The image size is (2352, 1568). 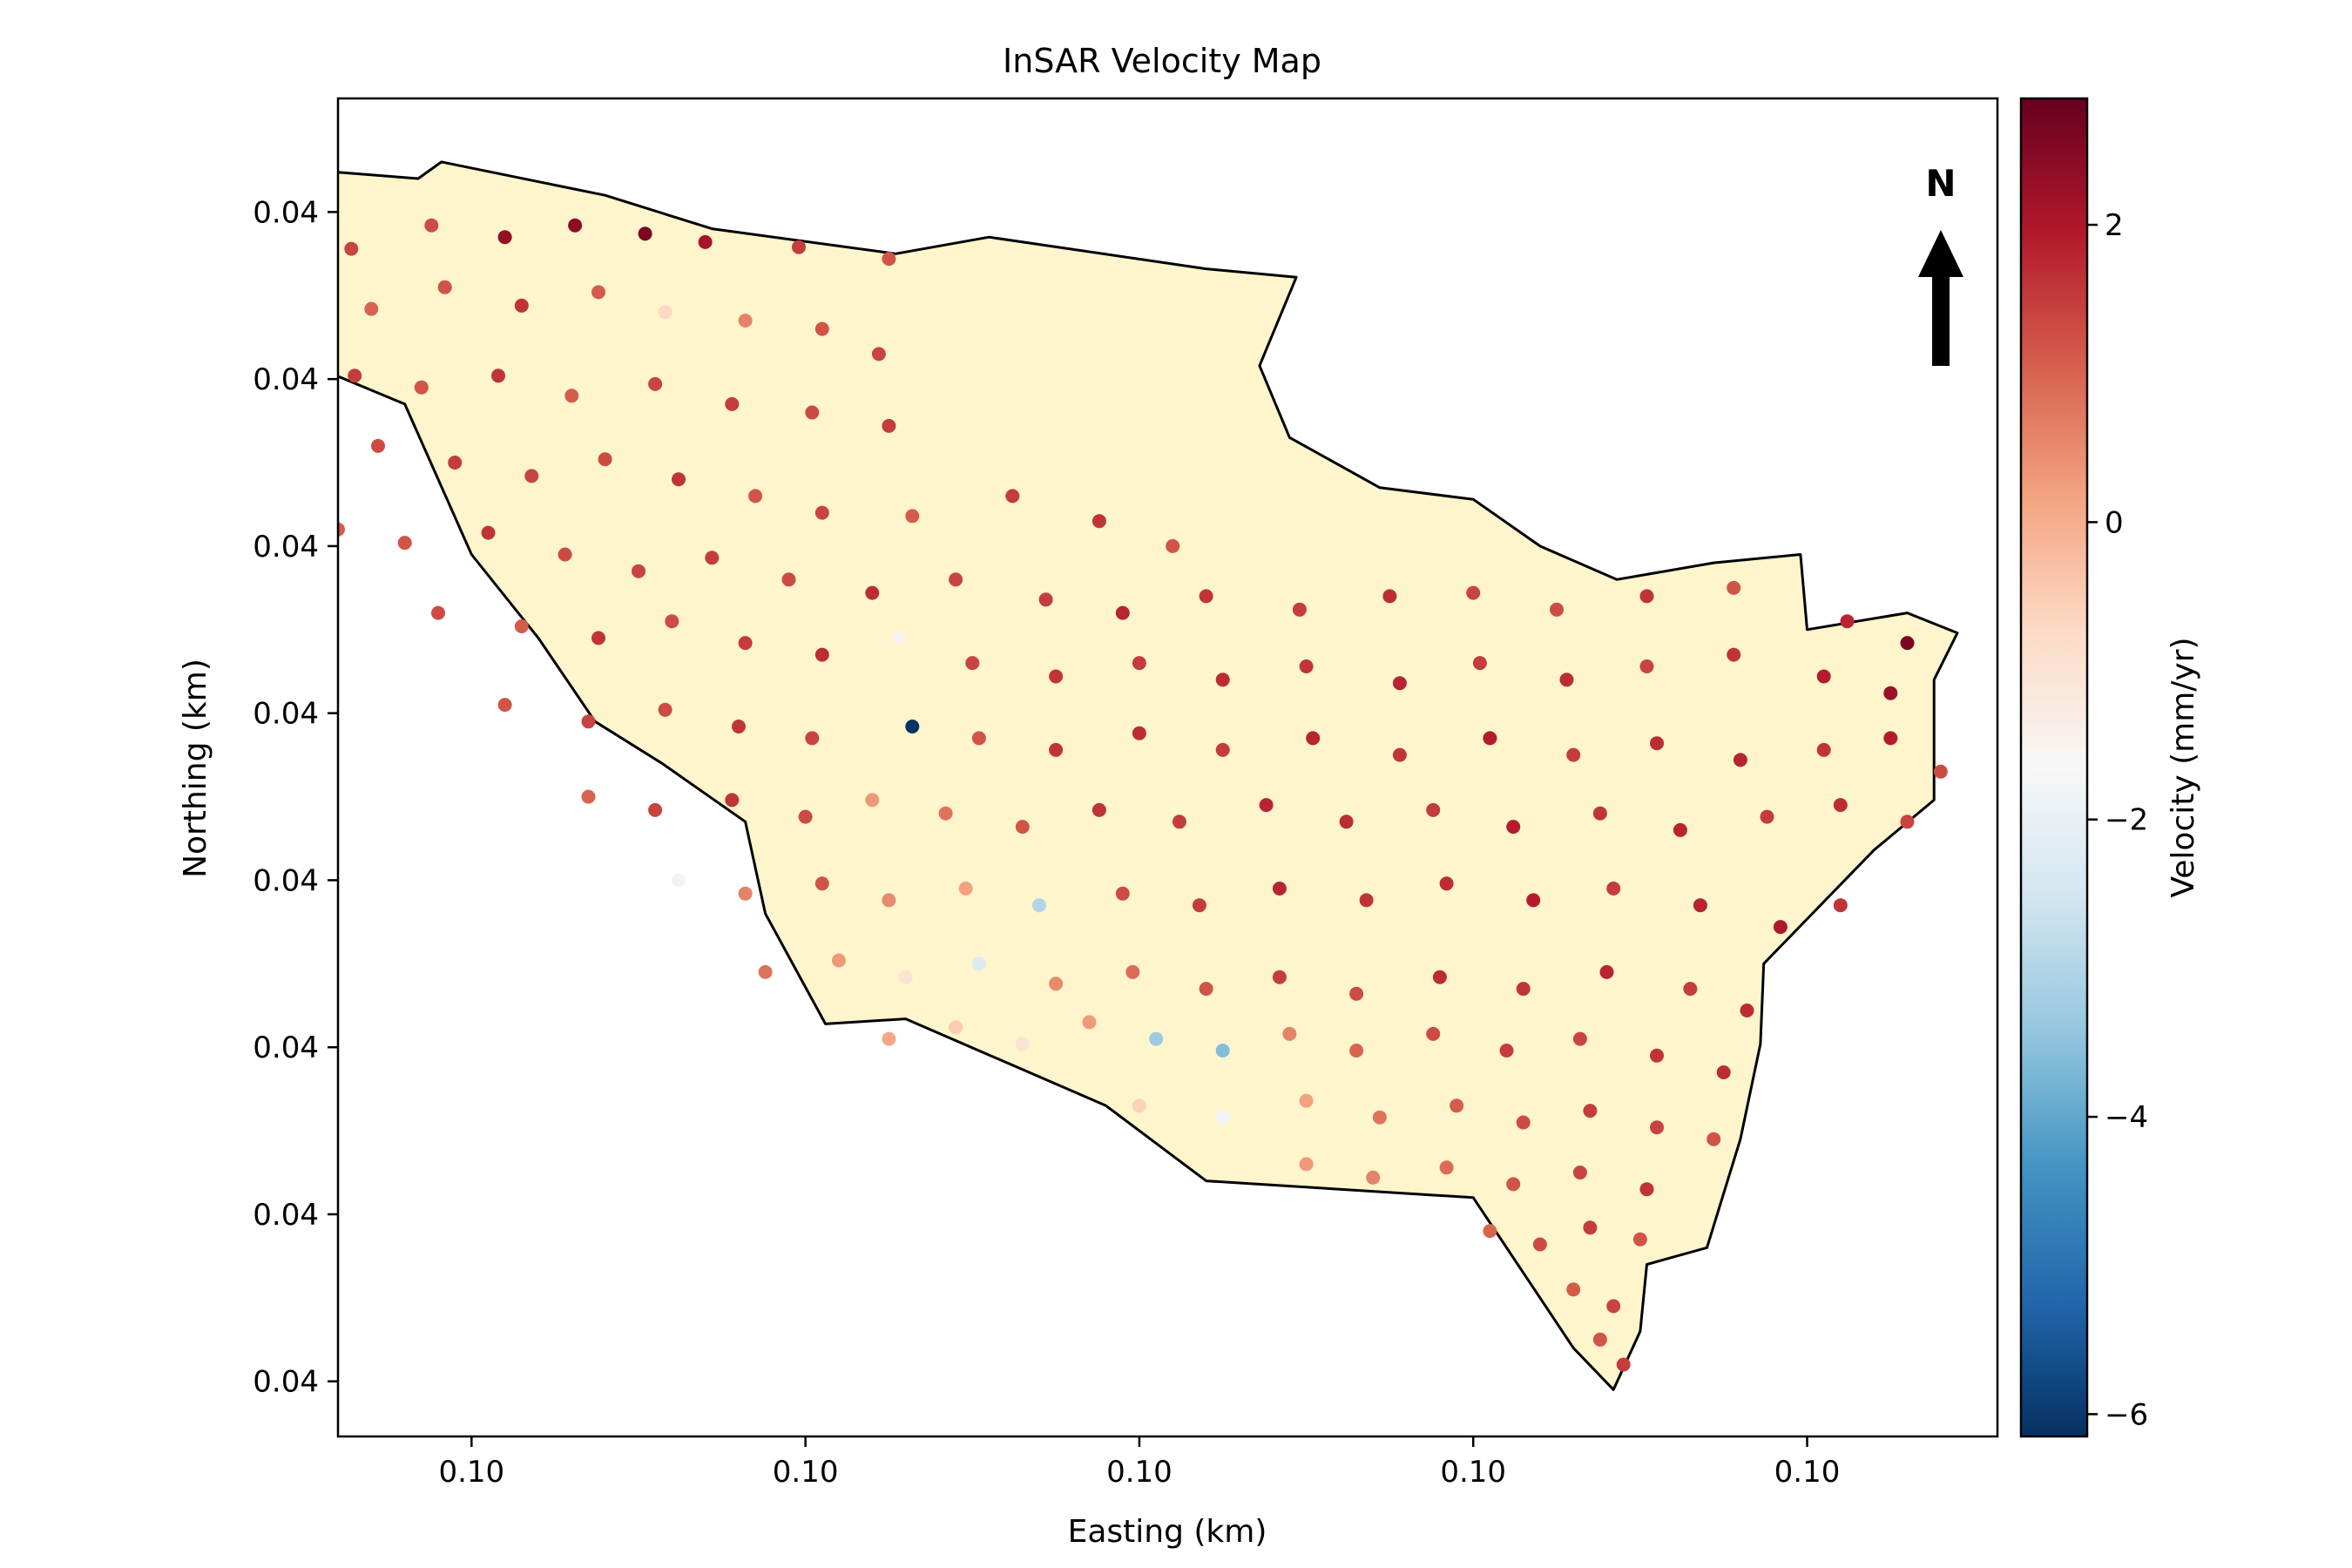 What do you see at coordinates (2126, 1117) in the screenshot?
I see `colorbar-tick-label: −4` at bounding box center [2126, 1117].